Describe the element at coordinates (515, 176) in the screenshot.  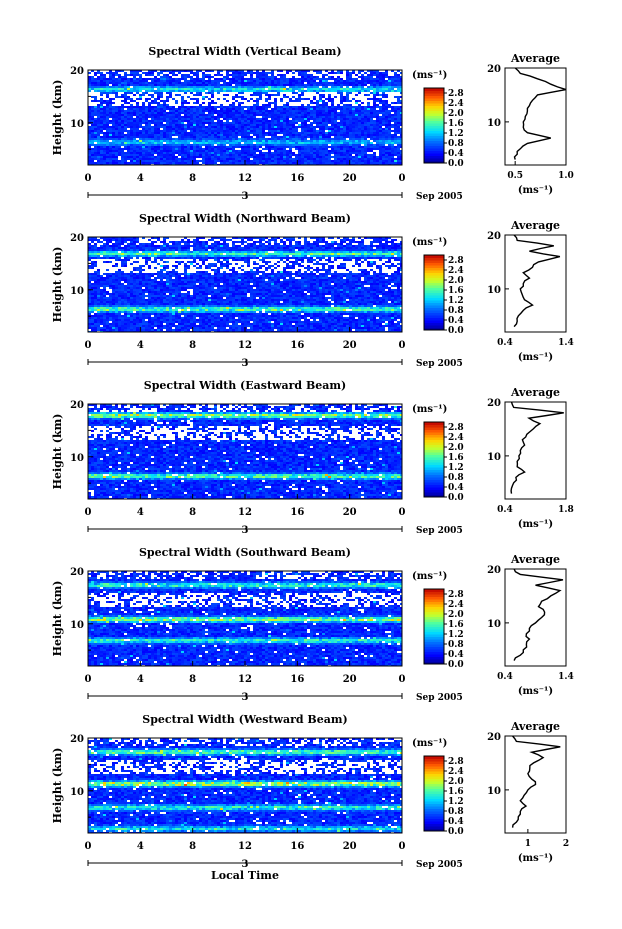
I see `average-x-tick-label: 0.5` at that location.